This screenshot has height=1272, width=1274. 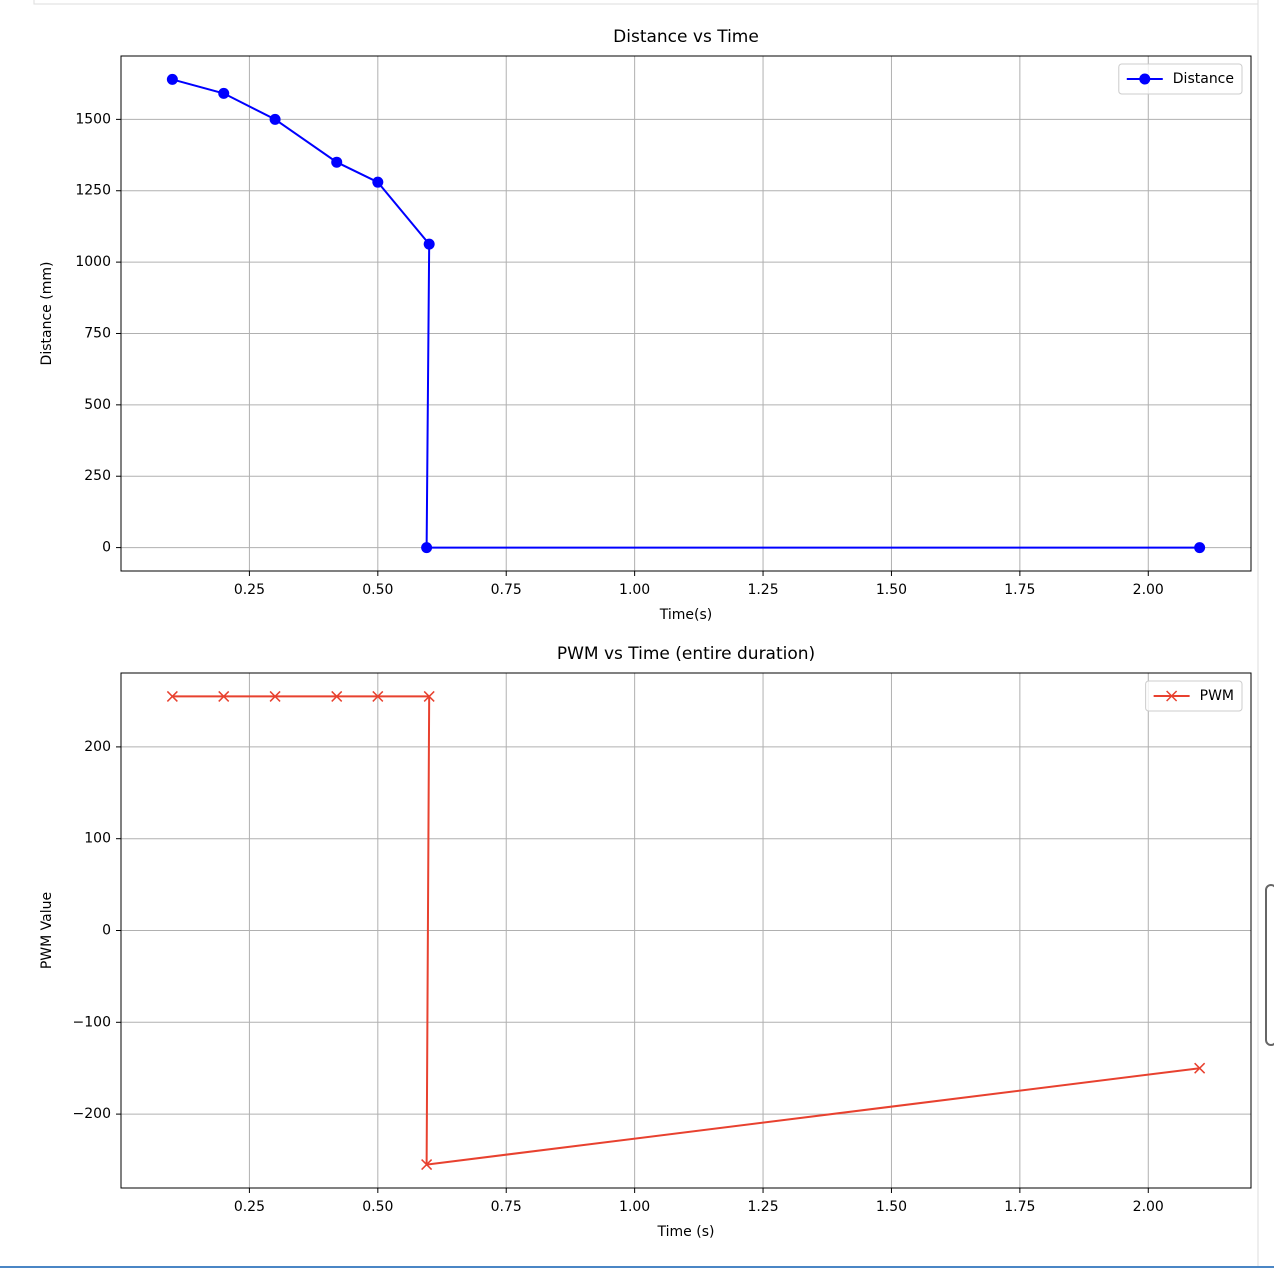 I want to click on y-tick-label: 250, so click(x=97, y=476).